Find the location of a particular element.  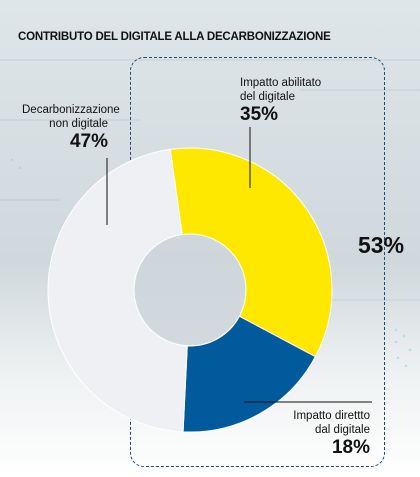

value-direct-impact: 18% is located at coordinates (350, 447).